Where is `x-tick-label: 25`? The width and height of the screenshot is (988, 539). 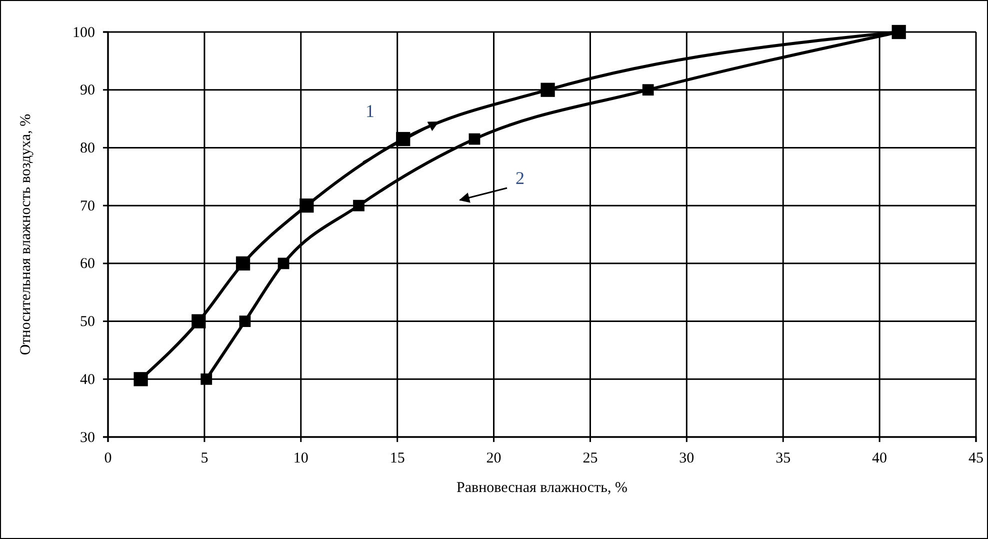 x-tick-label: 25 is located at coordinates (590, 458).